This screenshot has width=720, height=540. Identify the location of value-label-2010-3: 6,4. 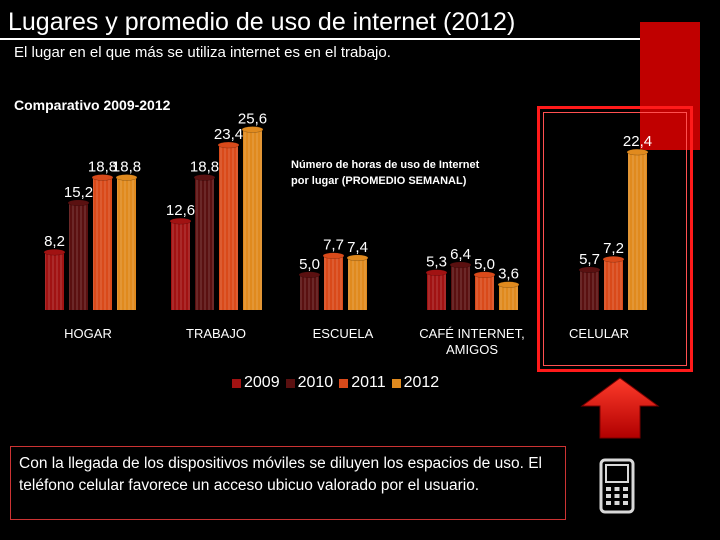
(460, 254).